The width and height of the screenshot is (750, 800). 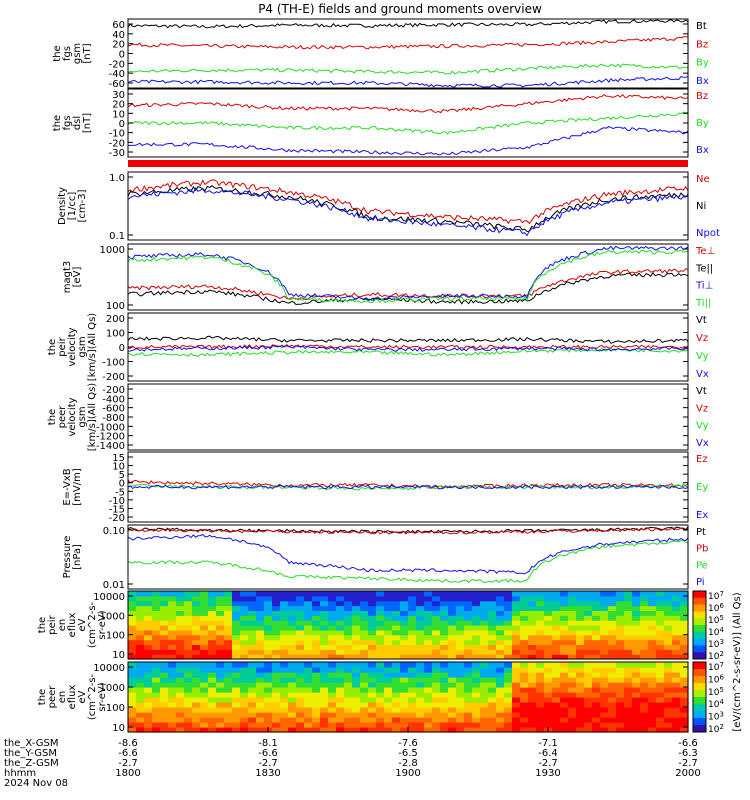 What do you see at coordinates (122, 484) in the screenshot?
I see `y-tick-label: 0` at bounding box center [122, 484].